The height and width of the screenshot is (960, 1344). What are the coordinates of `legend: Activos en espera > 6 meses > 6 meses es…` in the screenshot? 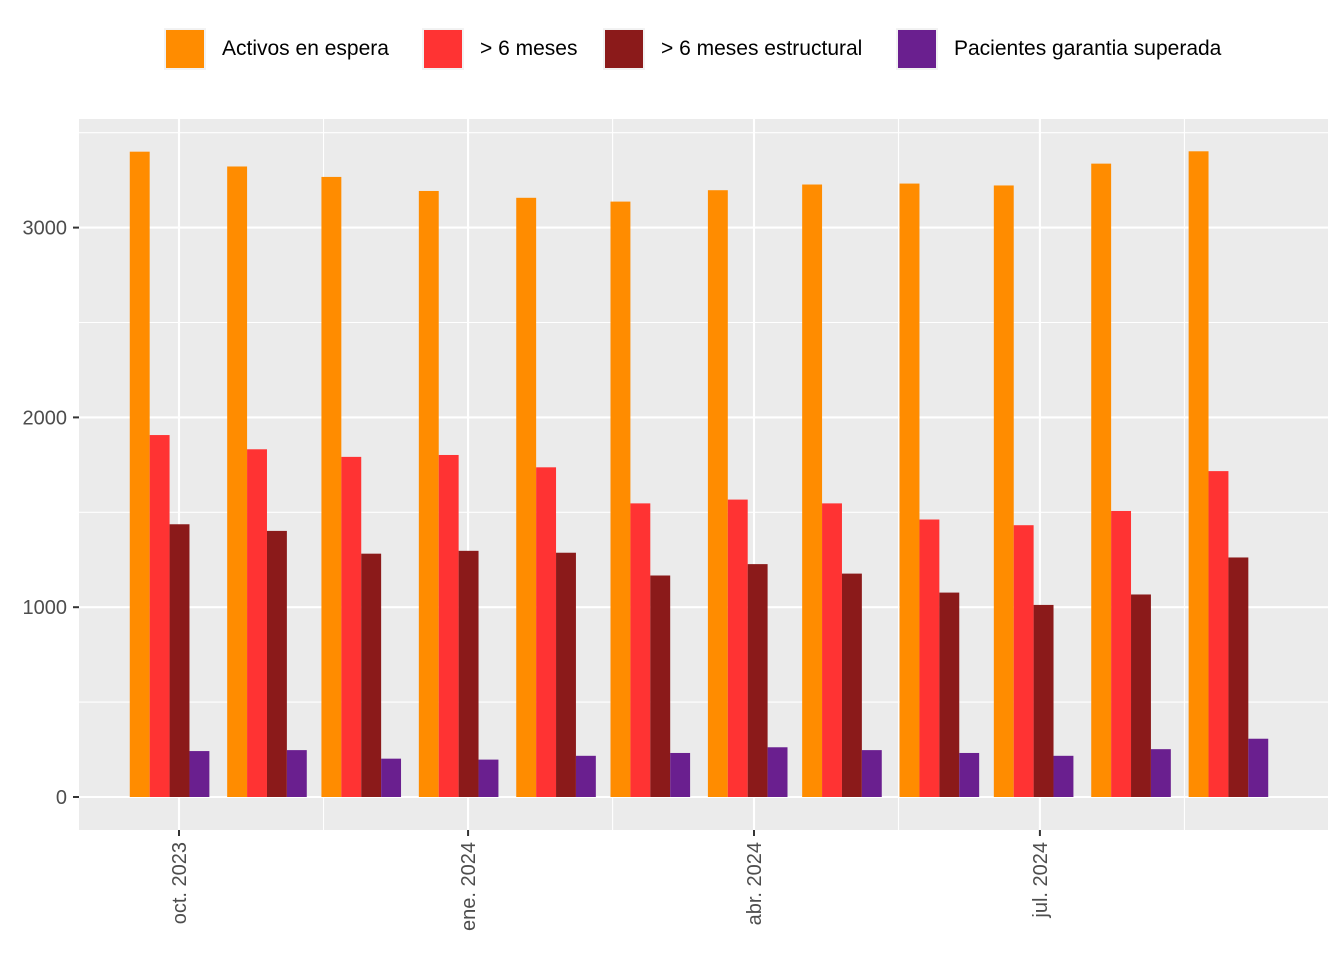 It's located at (672, 53).